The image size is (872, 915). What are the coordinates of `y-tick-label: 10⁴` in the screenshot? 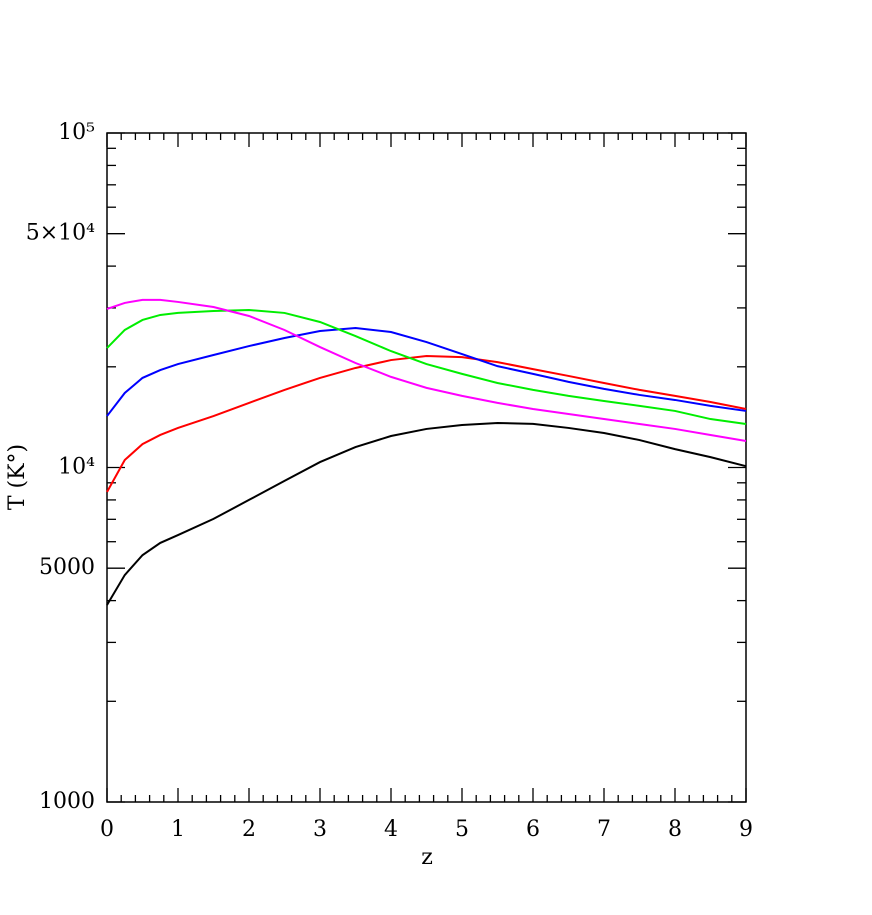 It's located at (76, 467).